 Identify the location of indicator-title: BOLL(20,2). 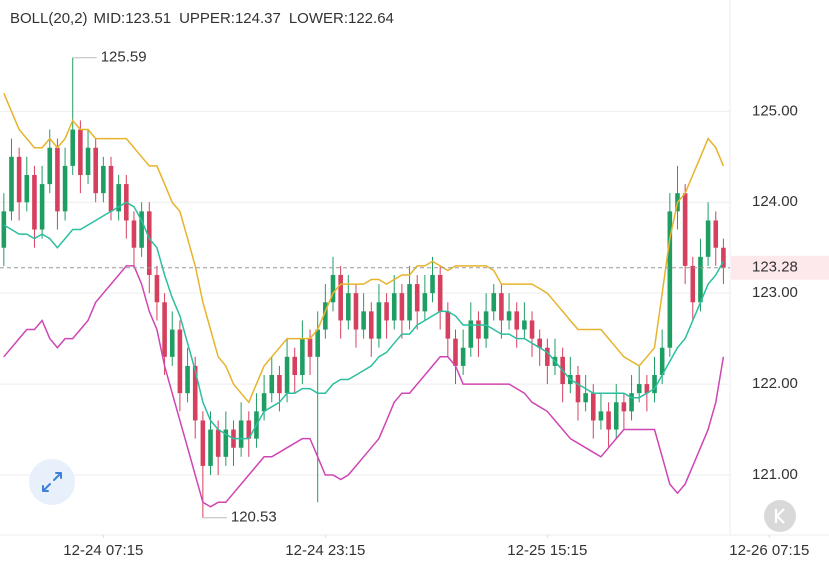
(49, 18).